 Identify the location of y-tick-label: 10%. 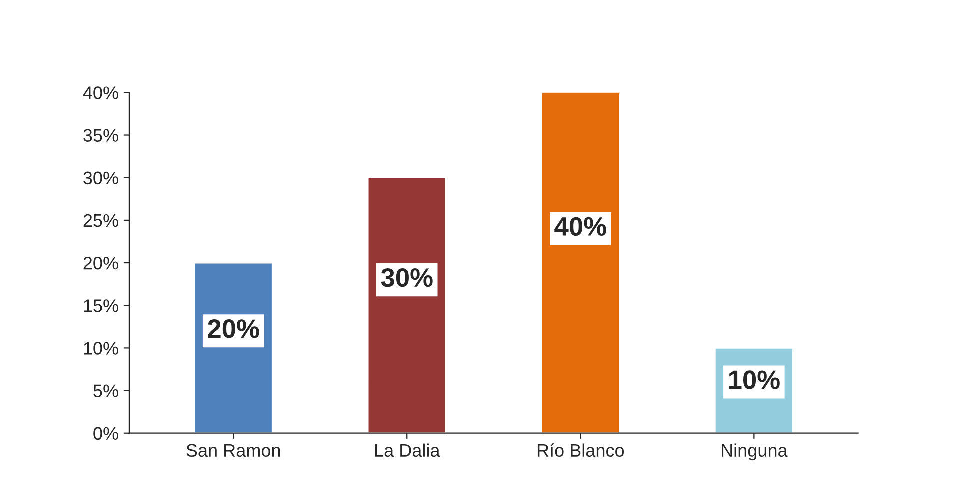
(101, 348).